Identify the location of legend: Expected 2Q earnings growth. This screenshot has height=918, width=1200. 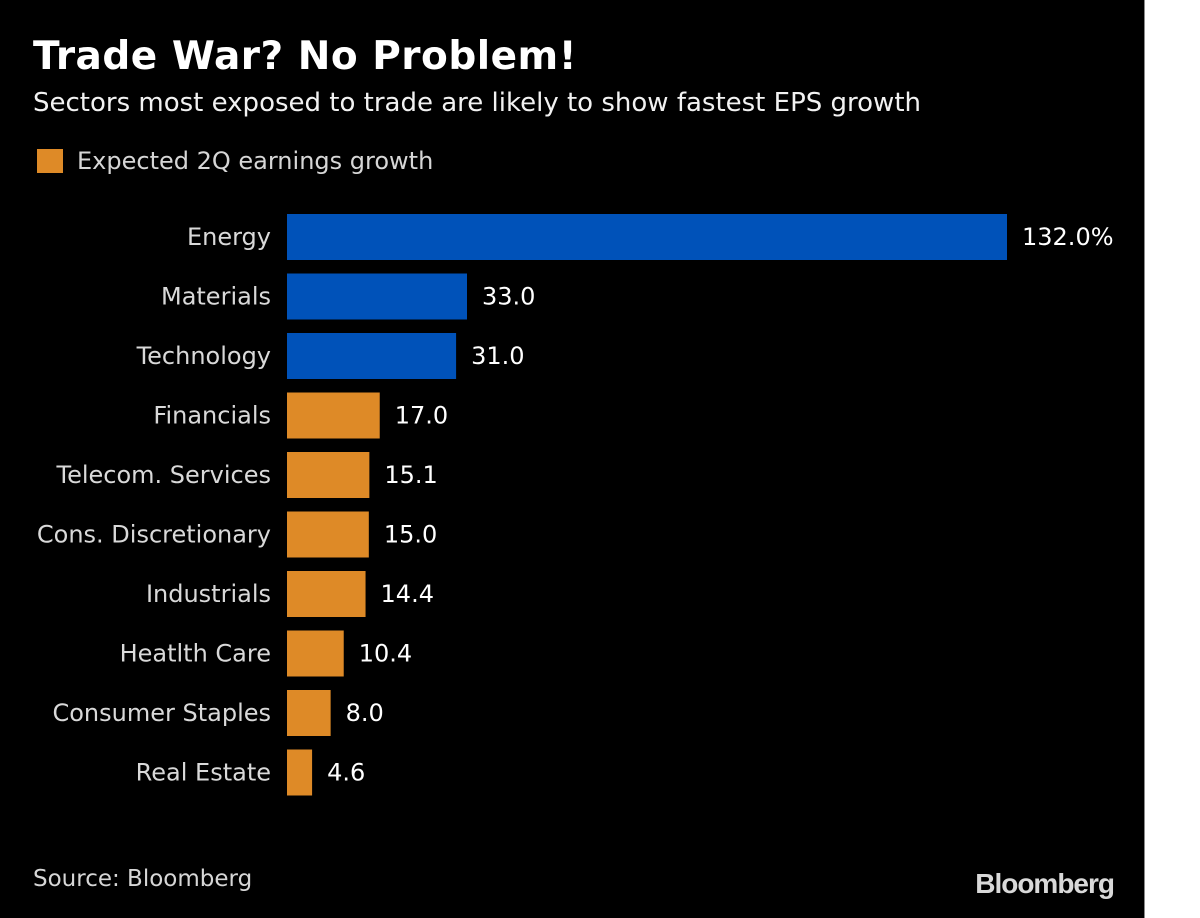
(235, 161).